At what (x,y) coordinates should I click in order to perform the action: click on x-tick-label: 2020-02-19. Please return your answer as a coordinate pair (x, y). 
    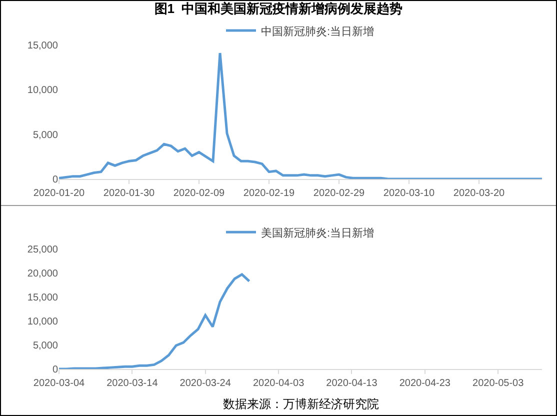
    Looking at the image, I should click on (269, 193).